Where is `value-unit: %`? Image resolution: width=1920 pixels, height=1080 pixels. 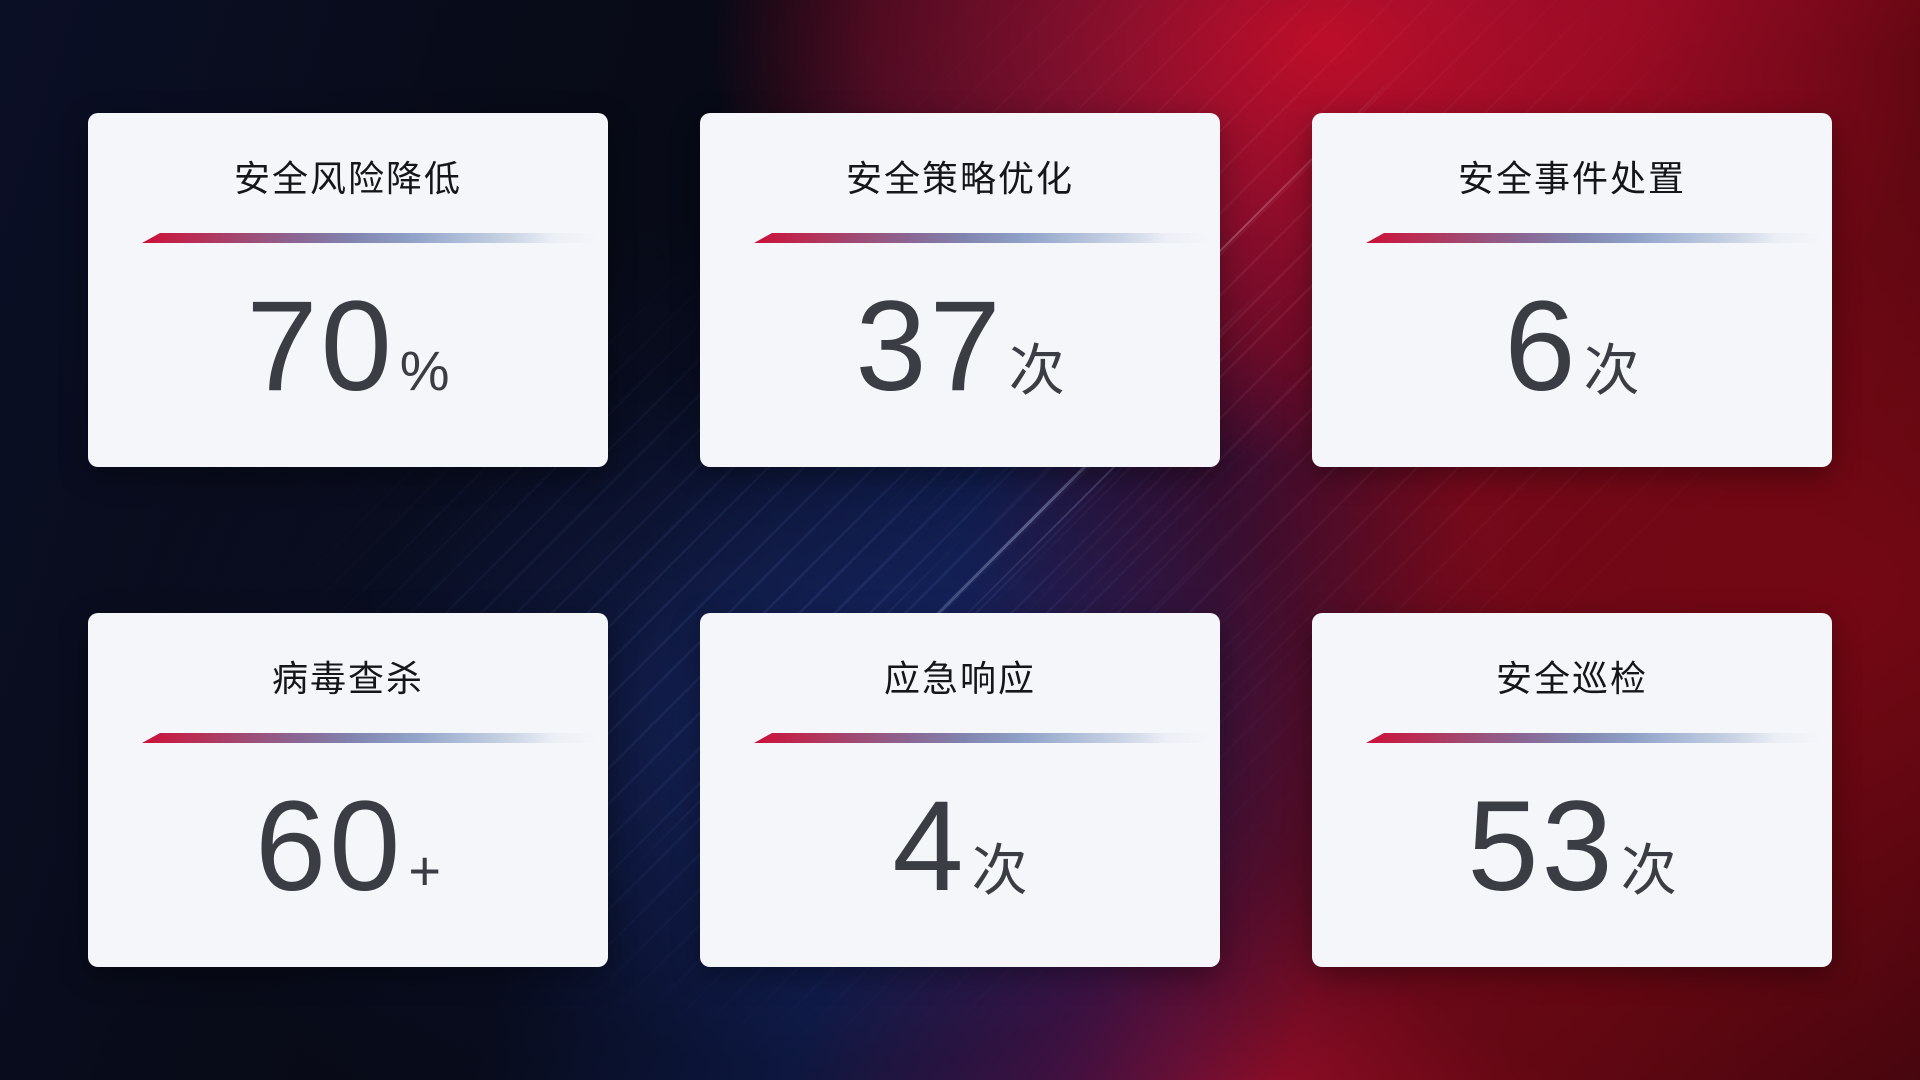 value-unit: % is located at coordinates (424, 370).